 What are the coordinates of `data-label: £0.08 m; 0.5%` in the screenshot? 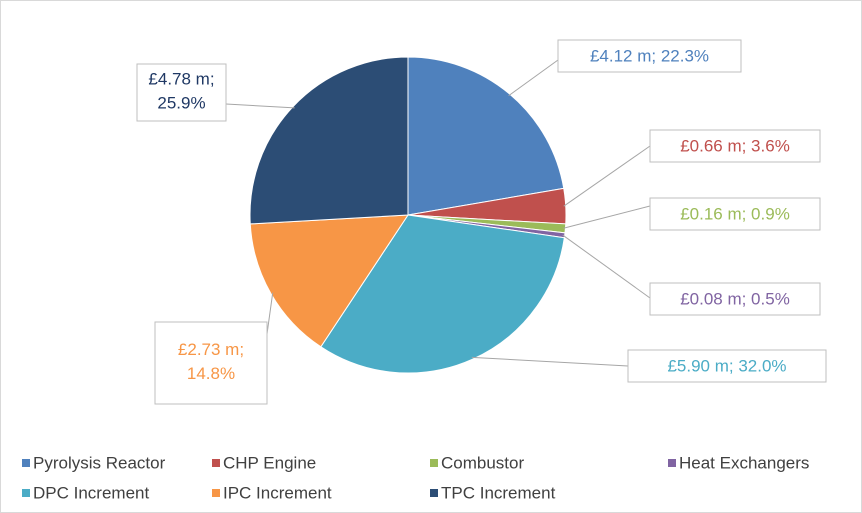 It's located at (735, 298).